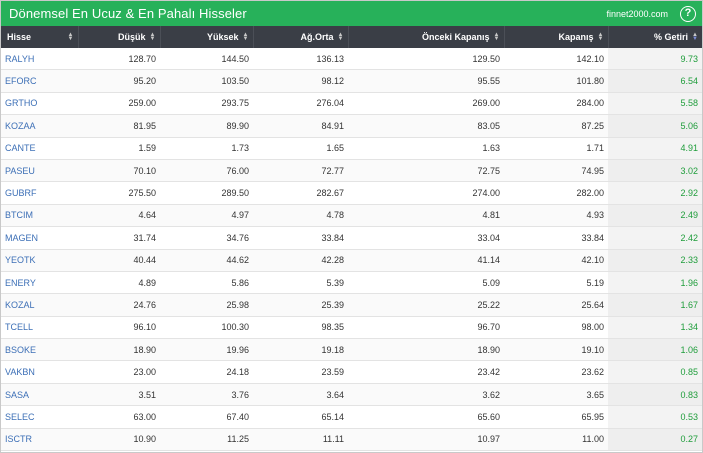 The height and width of the screenshot is (453, 703). I want to click on table-row: SELEC 63.00 67.40 65.14 65.60 65.95 0.53, so click(351, 417).